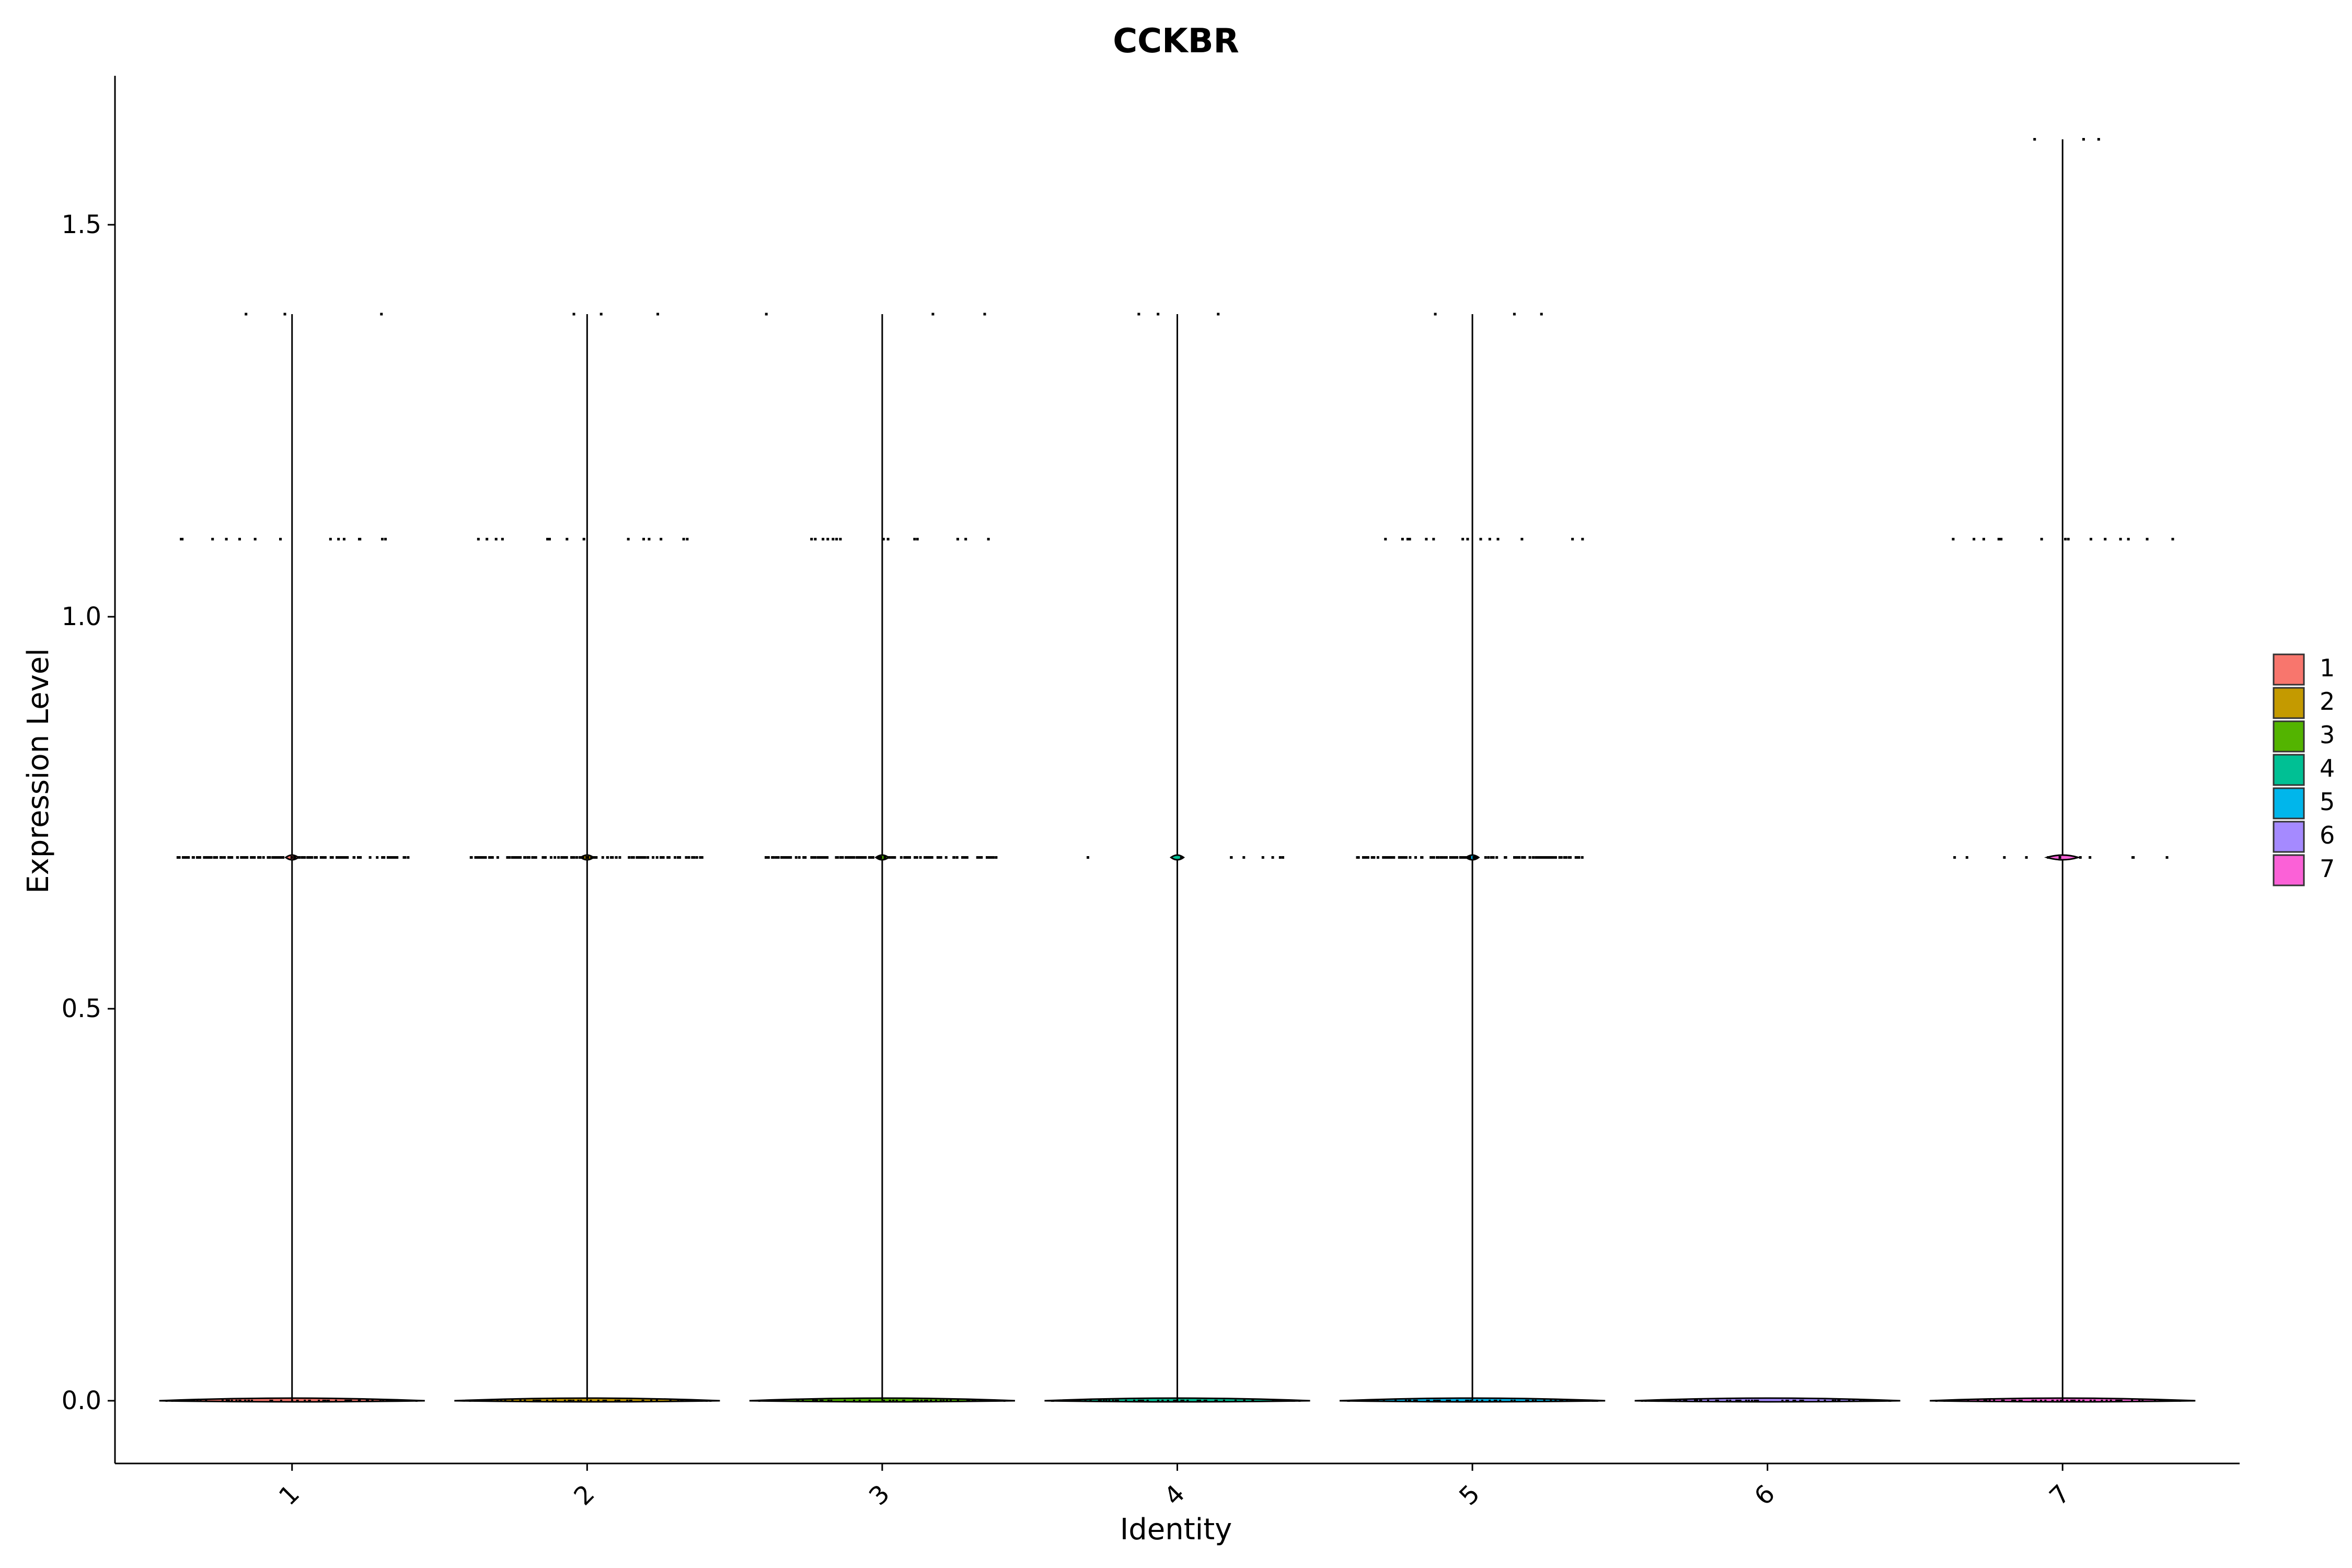 Image resolution: width=2352 pixels, height=1568 pixels. Describe the element at coordinates (2327, 835) in the screenshot. I see `legend-label-6: 6` at that location.